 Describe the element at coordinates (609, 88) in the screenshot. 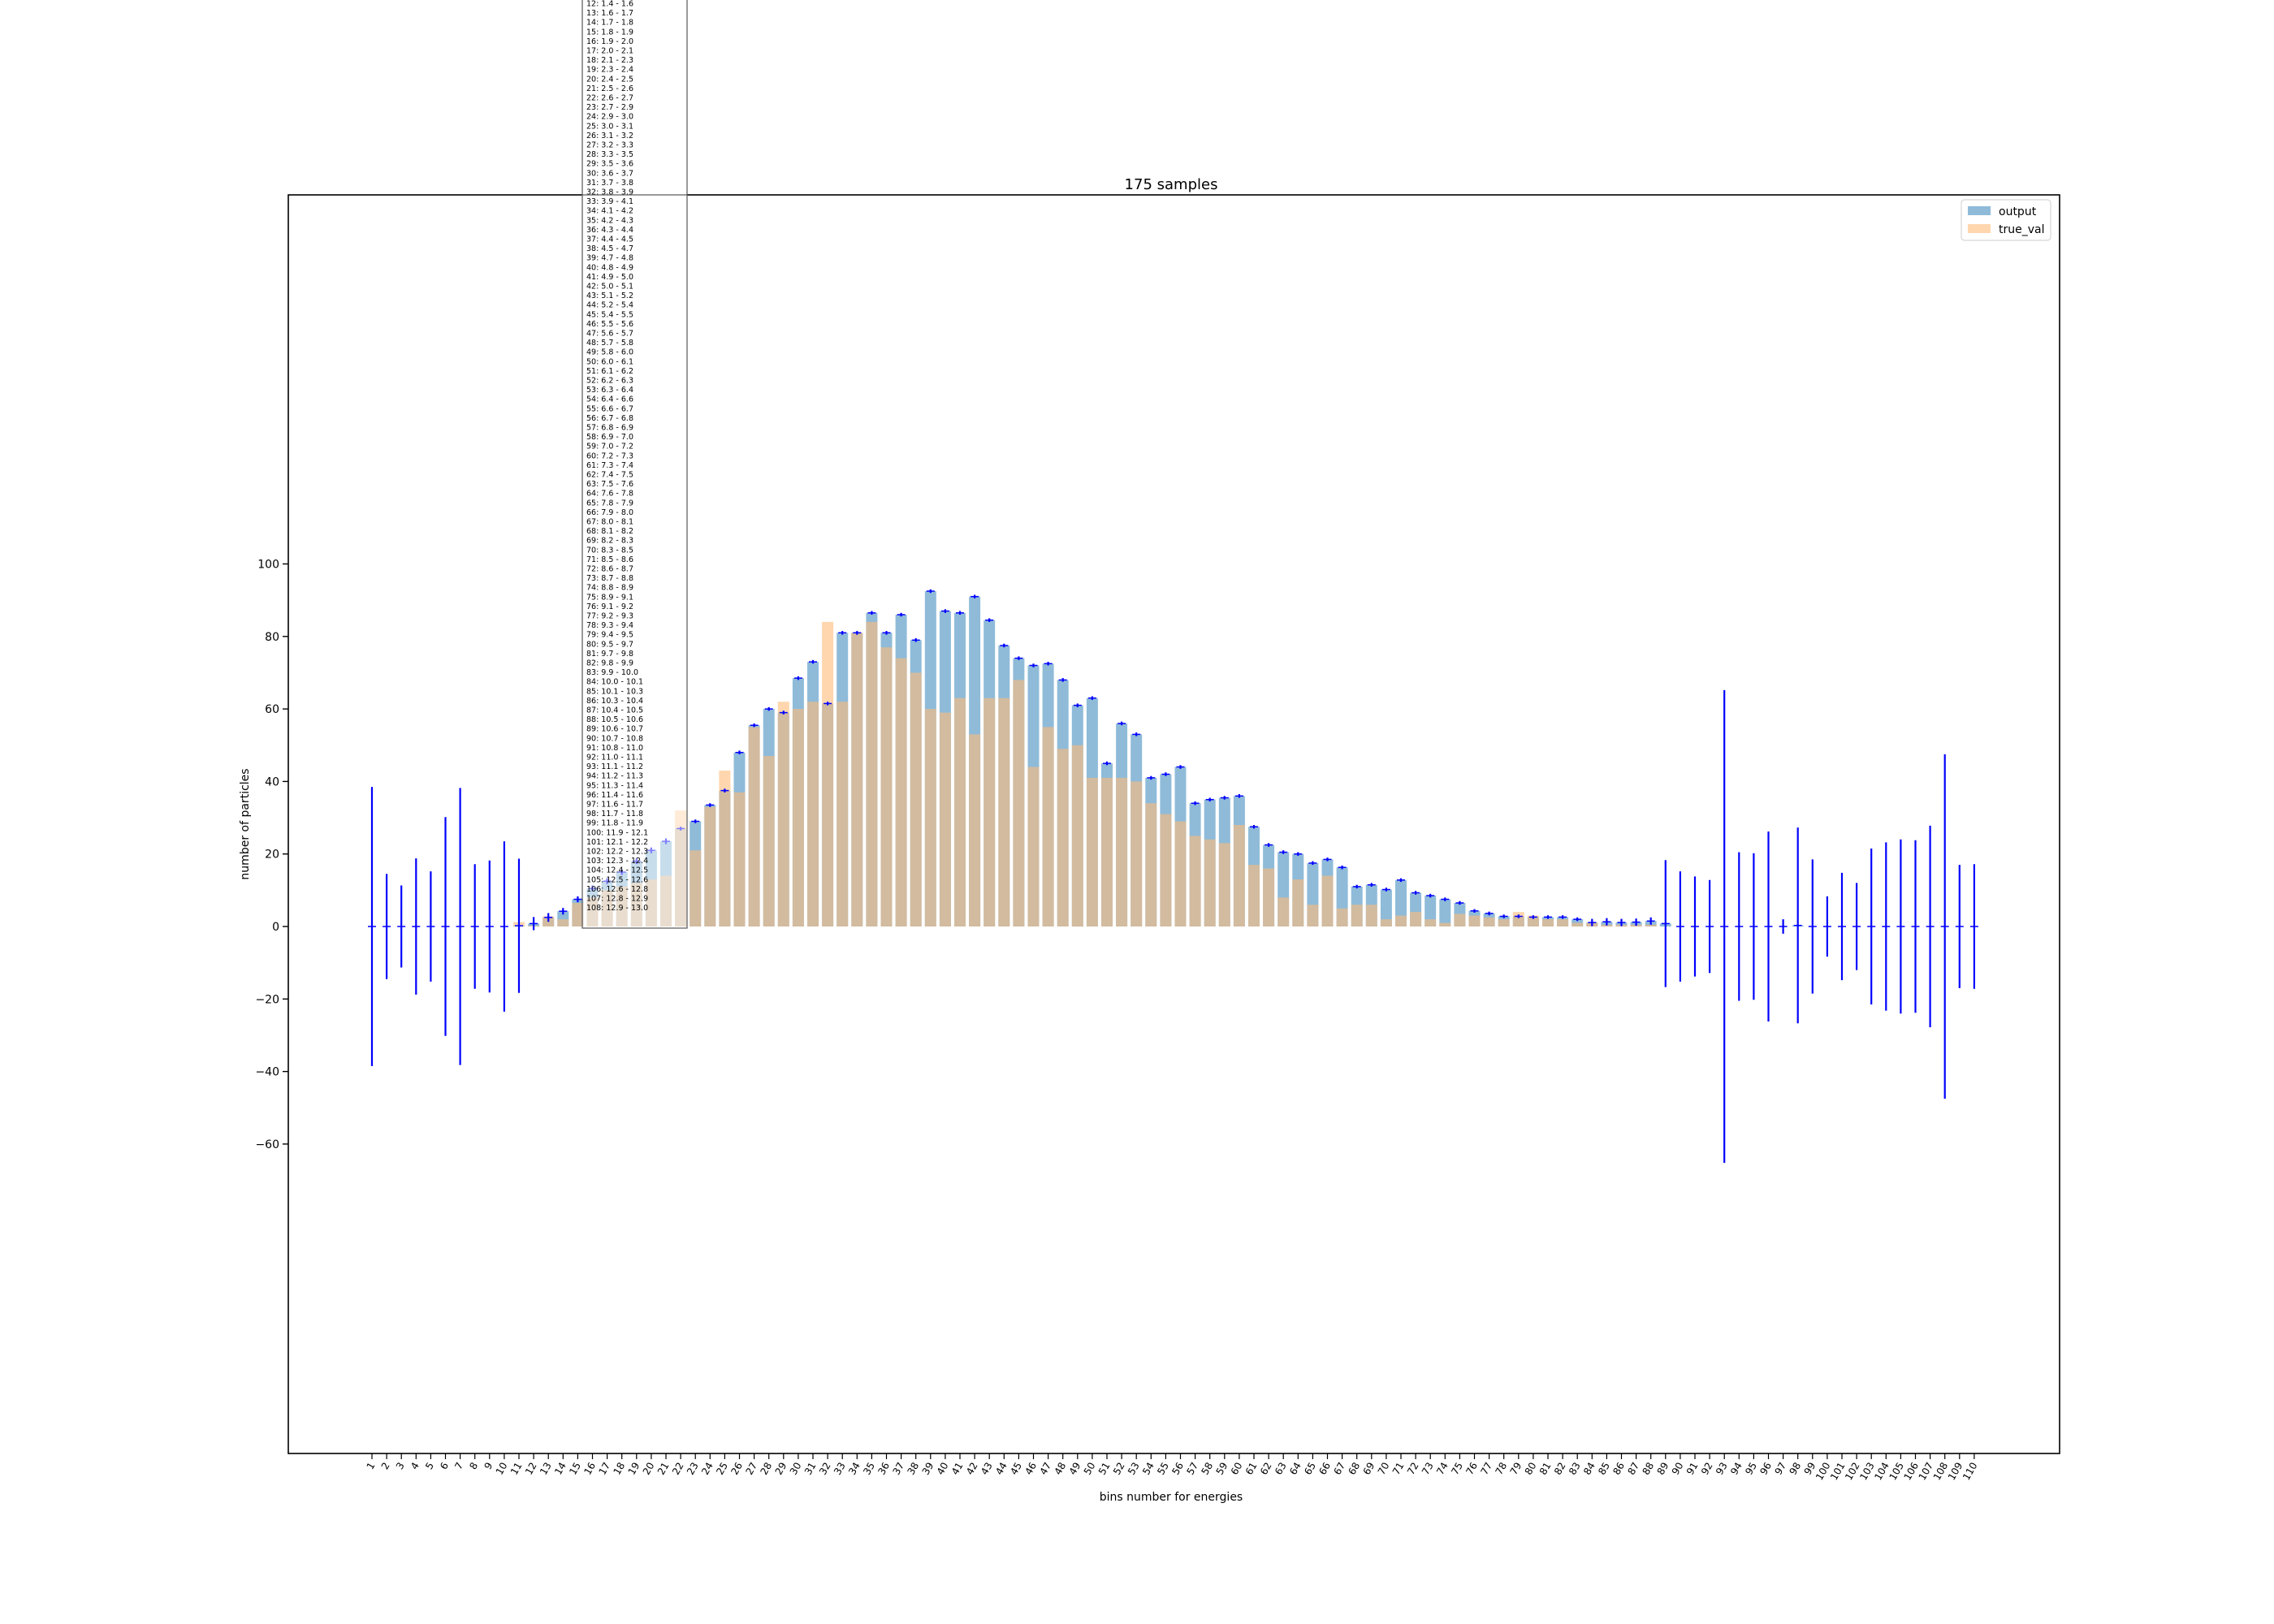

I see `bin-table-row: 21: 2.5 - 2.6` at that location.